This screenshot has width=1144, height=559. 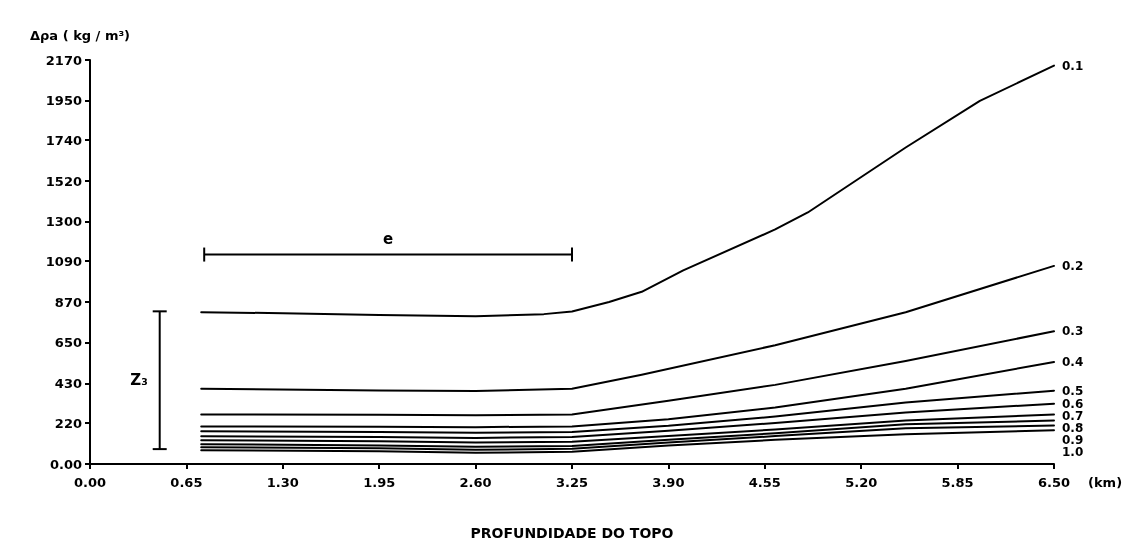 I want to click on annotation: e, so click(x=388, y=239).